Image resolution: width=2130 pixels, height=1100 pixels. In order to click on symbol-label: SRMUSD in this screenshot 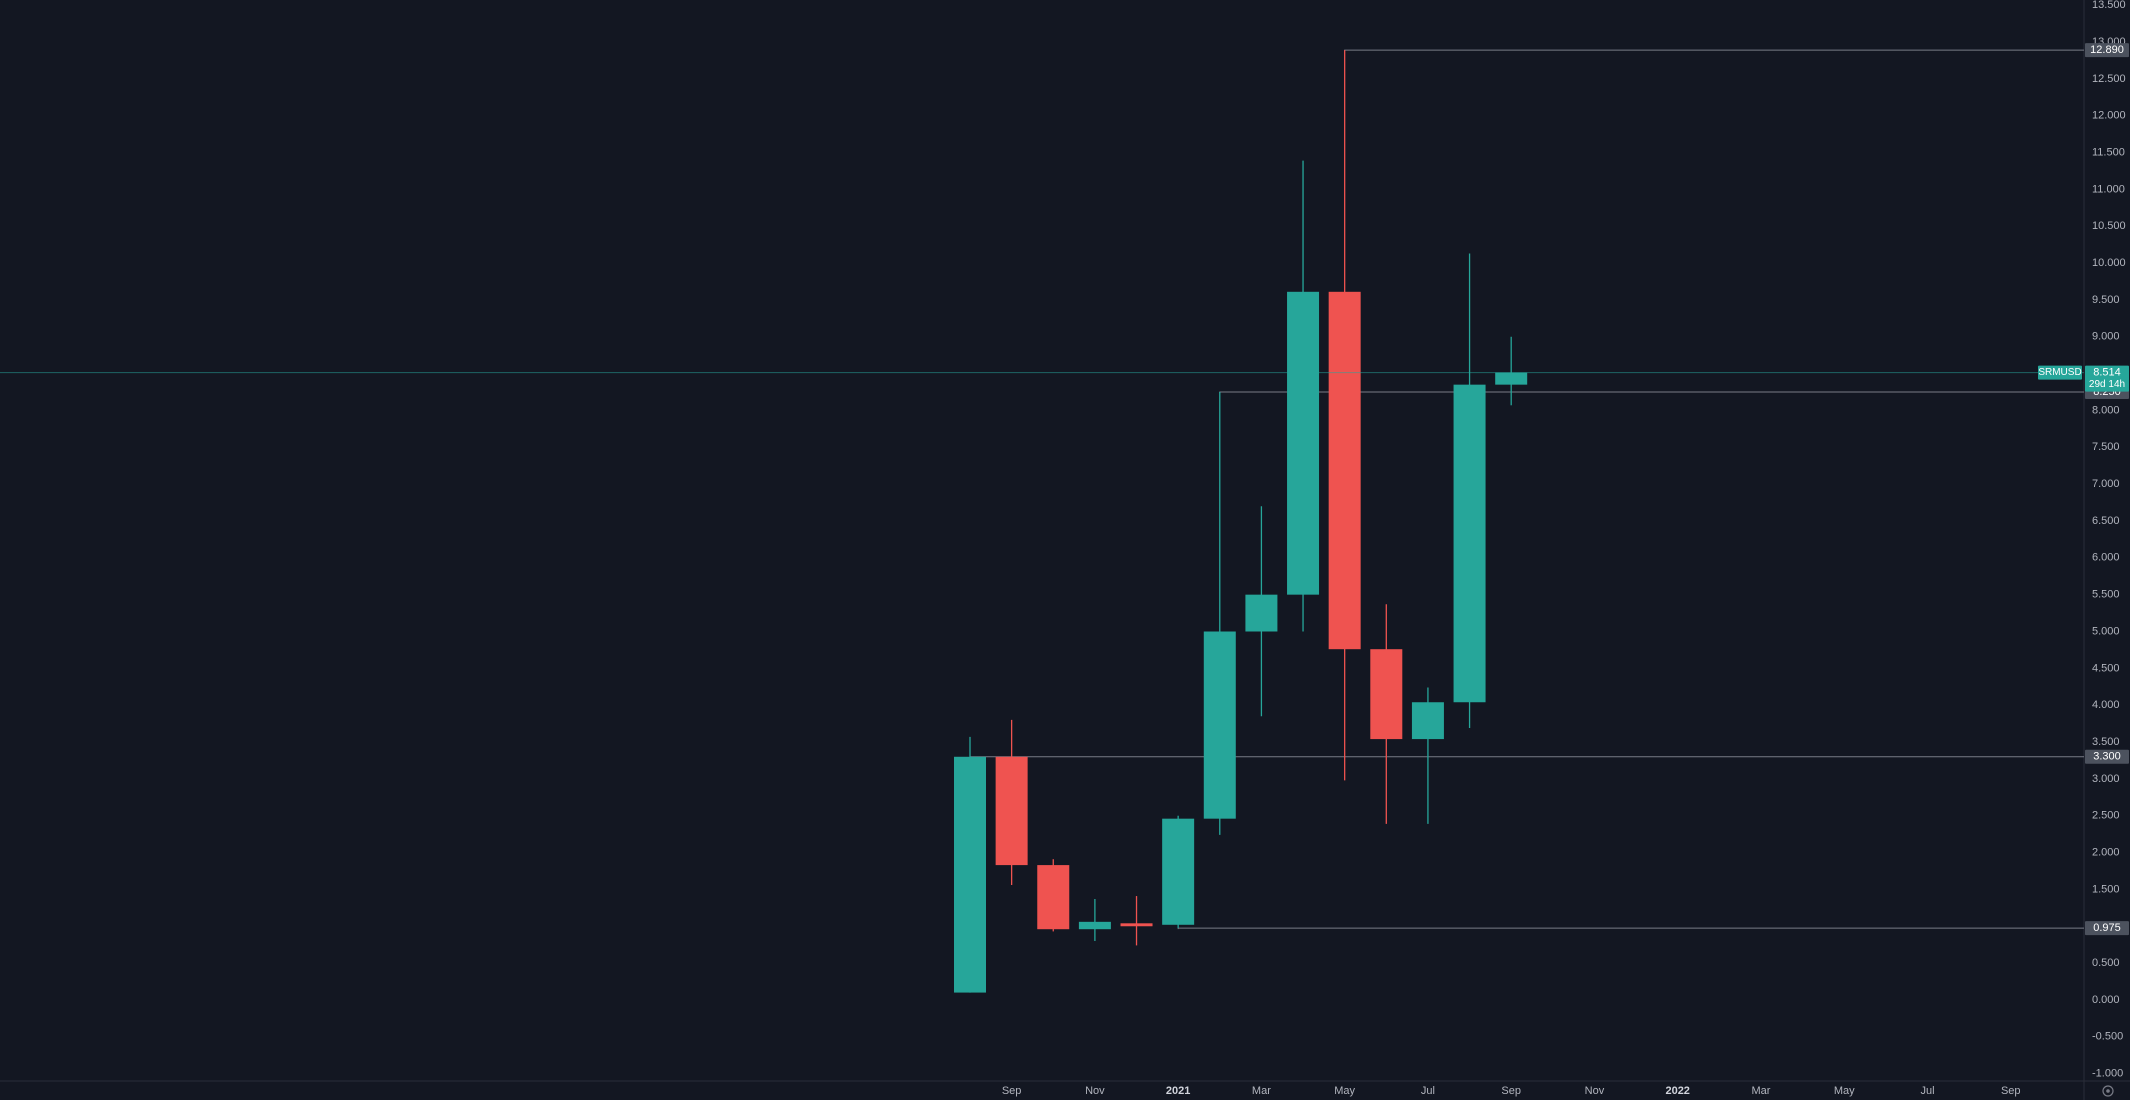, I will do `click(2059, 372)`.